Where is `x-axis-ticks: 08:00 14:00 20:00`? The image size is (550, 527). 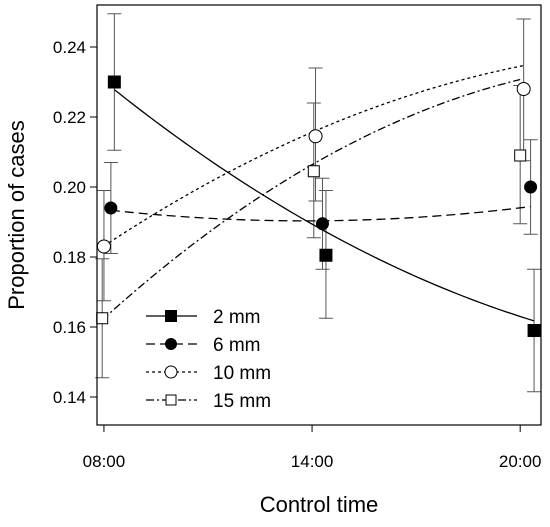 x-axis-ticks: 08:00 14:00 20:00 is located at coordinates (312, 448).